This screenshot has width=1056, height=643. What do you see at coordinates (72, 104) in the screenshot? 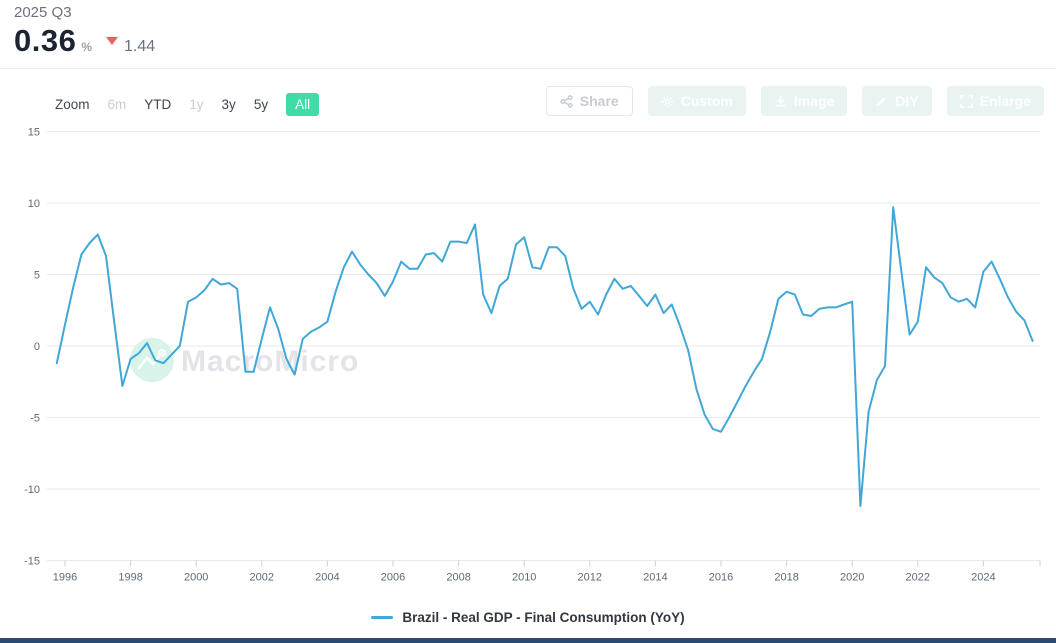
I see `zoom-label: Zoom` at bounding box center [72, 104].